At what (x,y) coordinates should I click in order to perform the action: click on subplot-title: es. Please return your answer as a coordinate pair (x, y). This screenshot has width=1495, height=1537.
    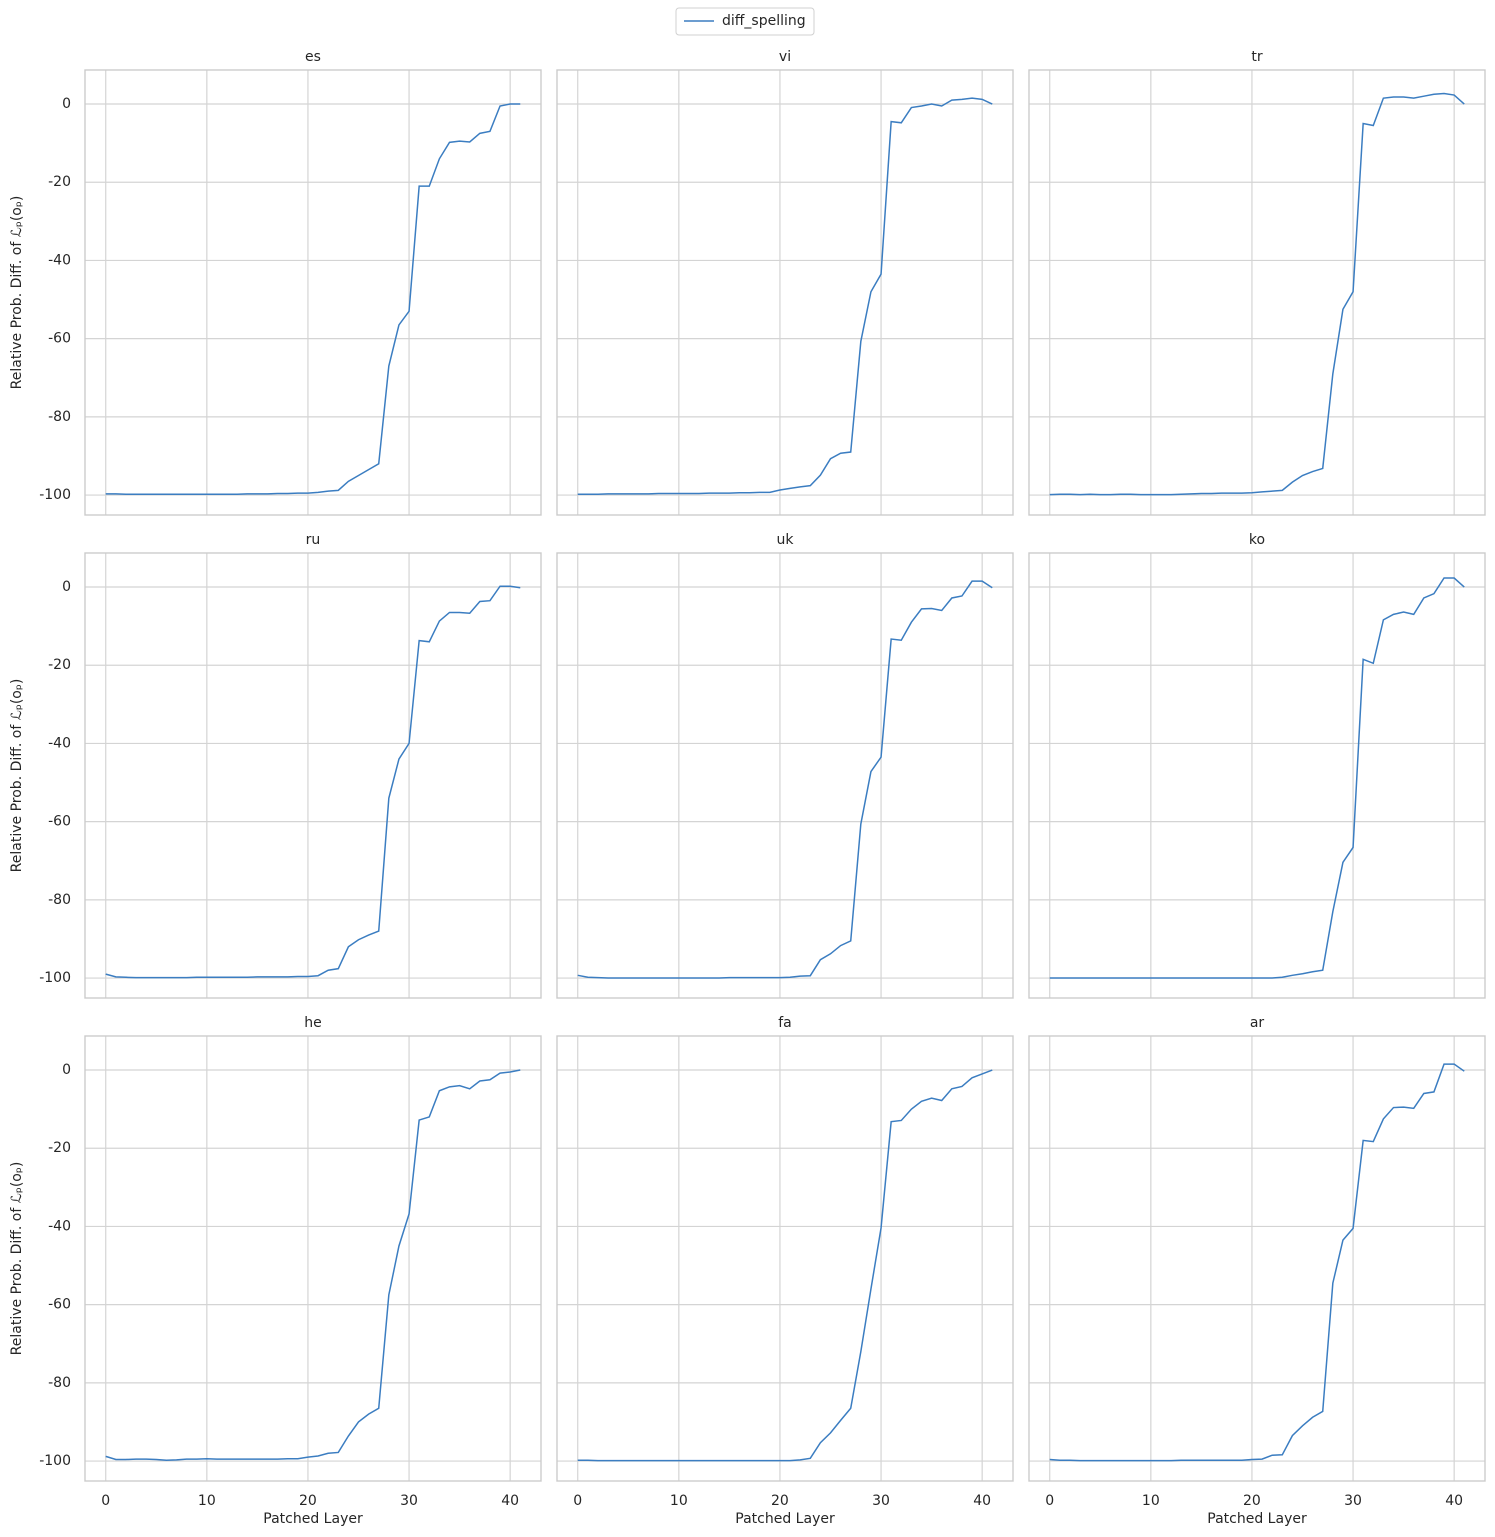
    Looking at the image, I should click on (313, 57).